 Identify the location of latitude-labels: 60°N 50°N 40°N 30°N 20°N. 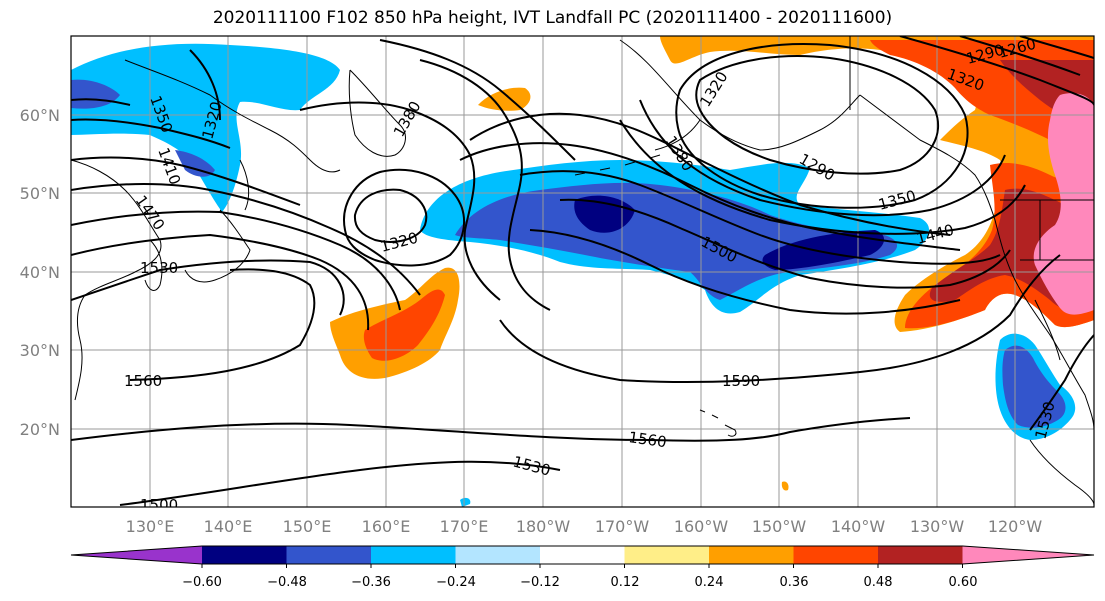
(40, 272).